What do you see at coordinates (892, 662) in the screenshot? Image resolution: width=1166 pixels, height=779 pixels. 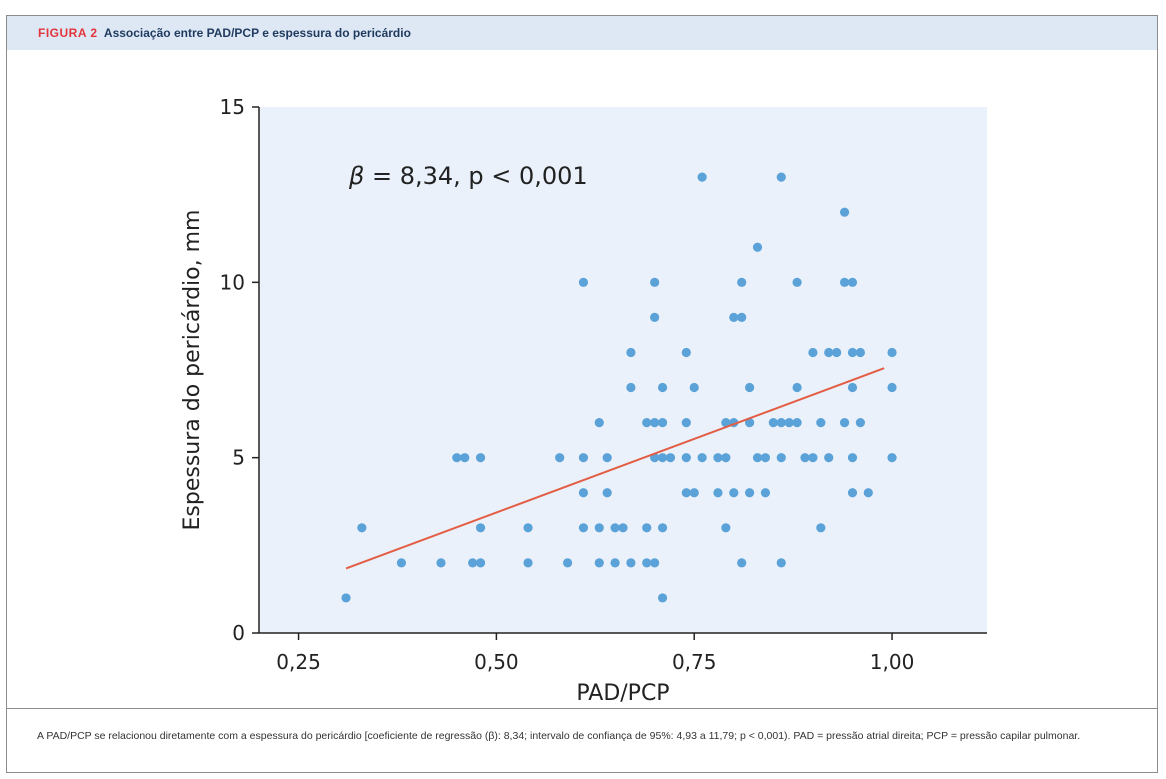 I see `x-tick-label: 1,00` at bounding box center [892, 662].